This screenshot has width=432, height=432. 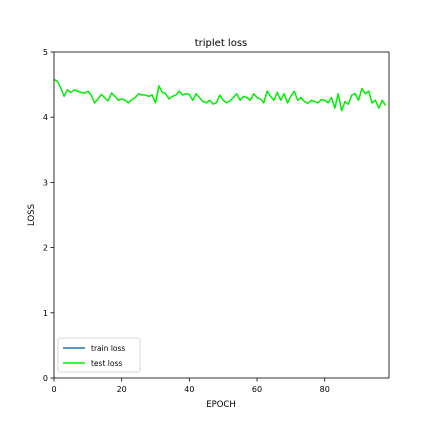 I want to click on y-axis-label: LOSS, so click(x=32, y=215).